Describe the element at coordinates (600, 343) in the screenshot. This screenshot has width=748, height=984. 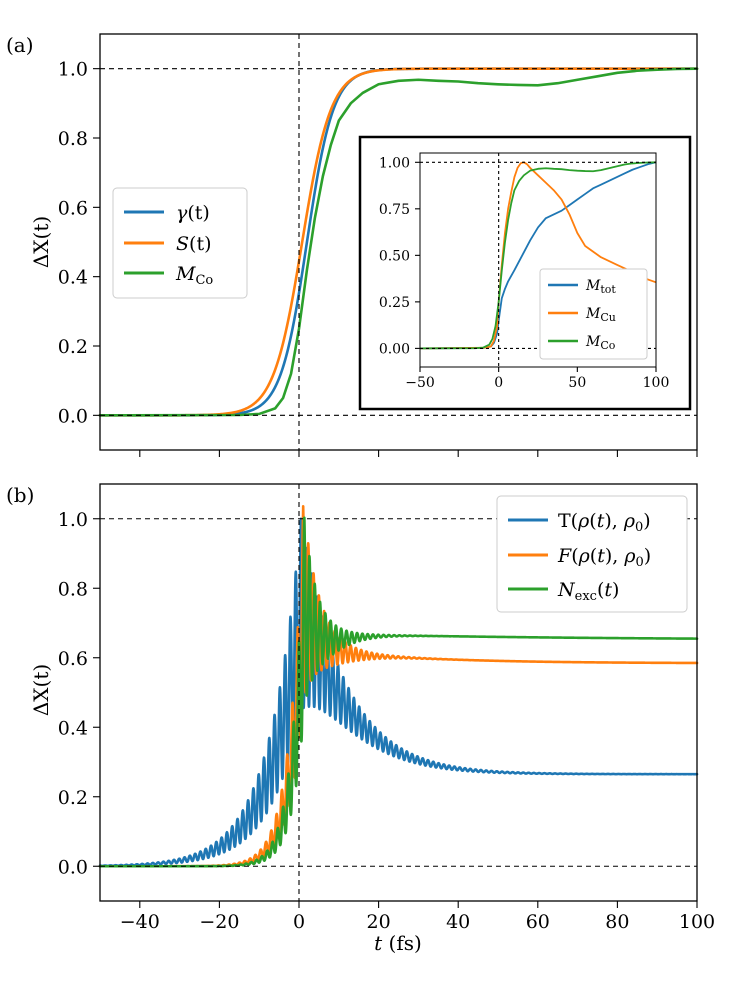
I see `inset-legend-label-mco: MCo` at that location.